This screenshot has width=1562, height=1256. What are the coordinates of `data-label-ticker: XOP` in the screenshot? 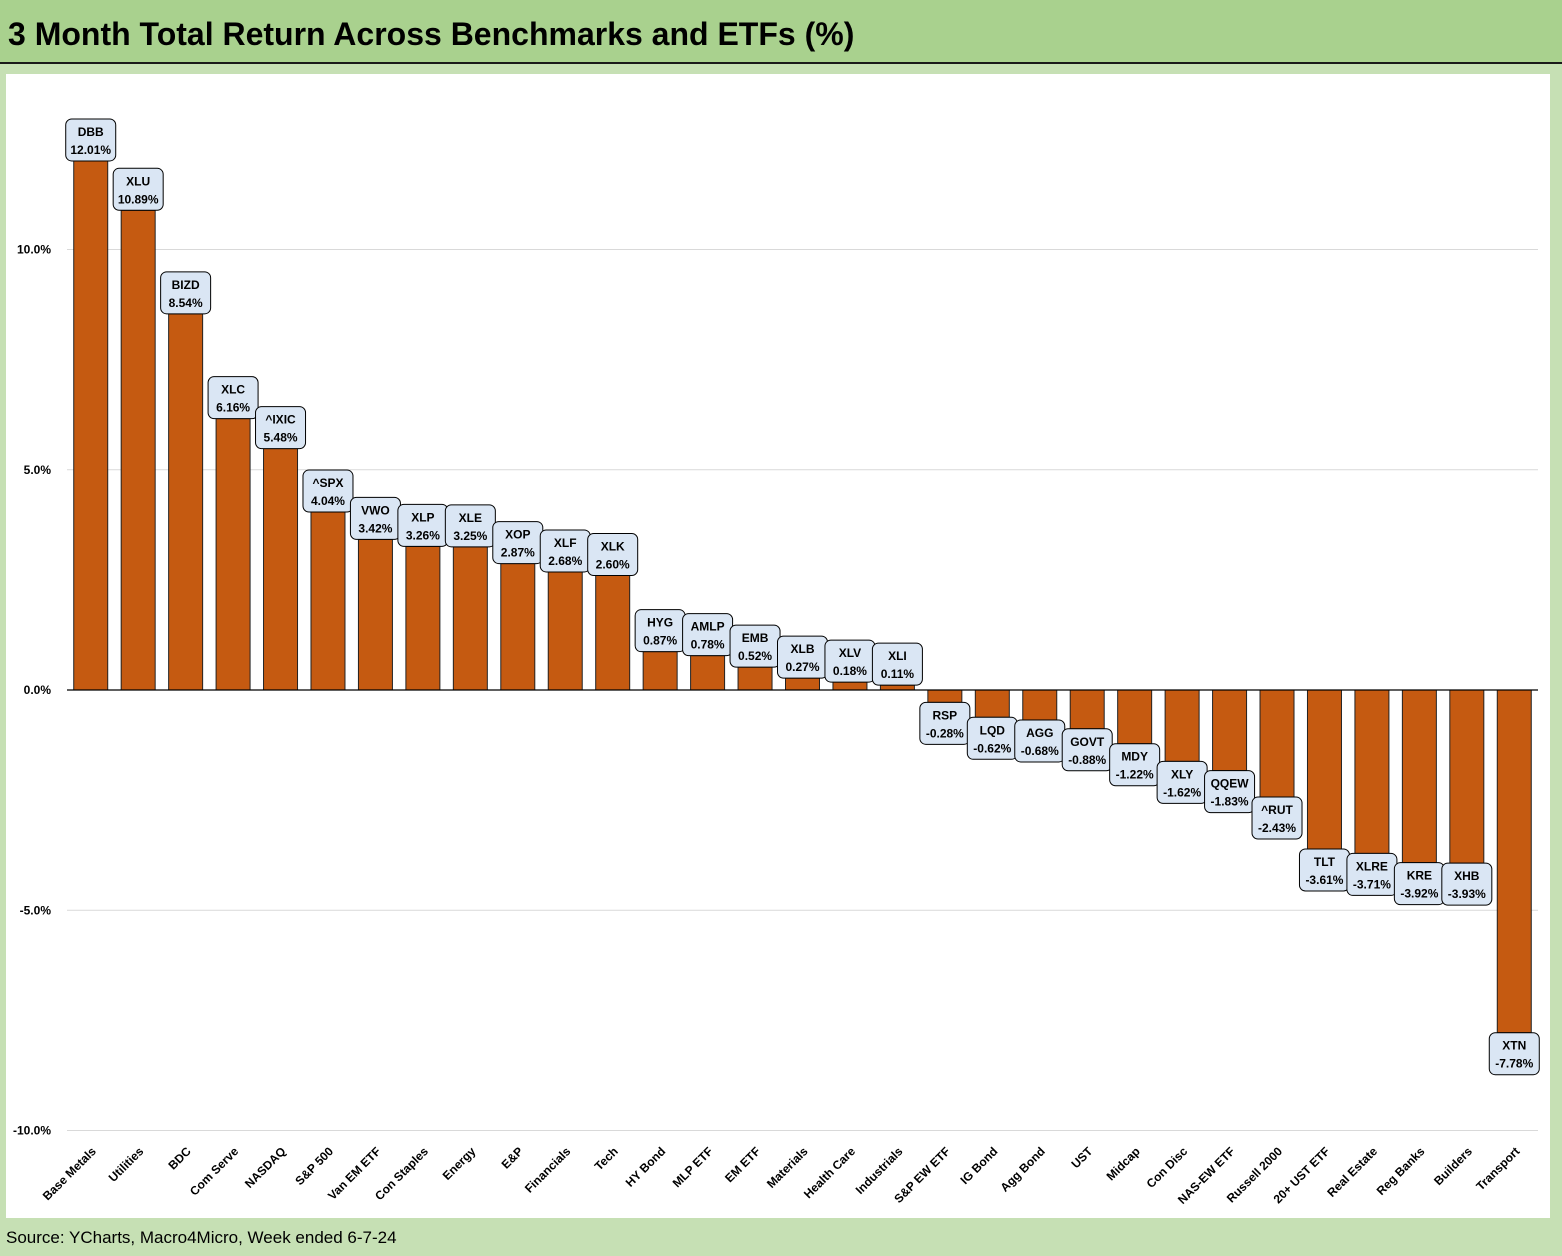 It's located at (517, 535).